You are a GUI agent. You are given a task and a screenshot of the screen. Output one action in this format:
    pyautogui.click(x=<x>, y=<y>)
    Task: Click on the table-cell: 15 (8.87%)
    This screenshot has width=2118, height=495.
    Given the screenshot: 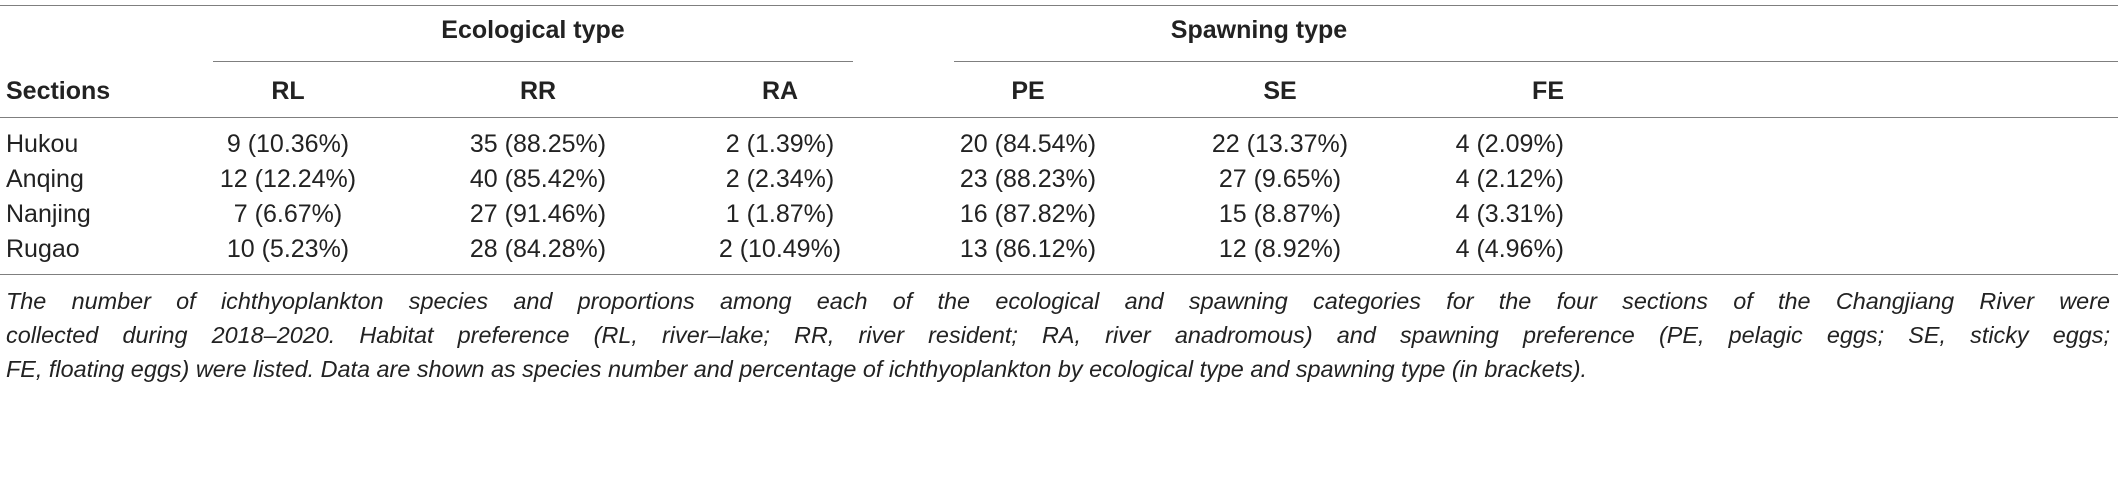 What is the action you would take?
    pyautogui.click(x=1280, y=214)
    